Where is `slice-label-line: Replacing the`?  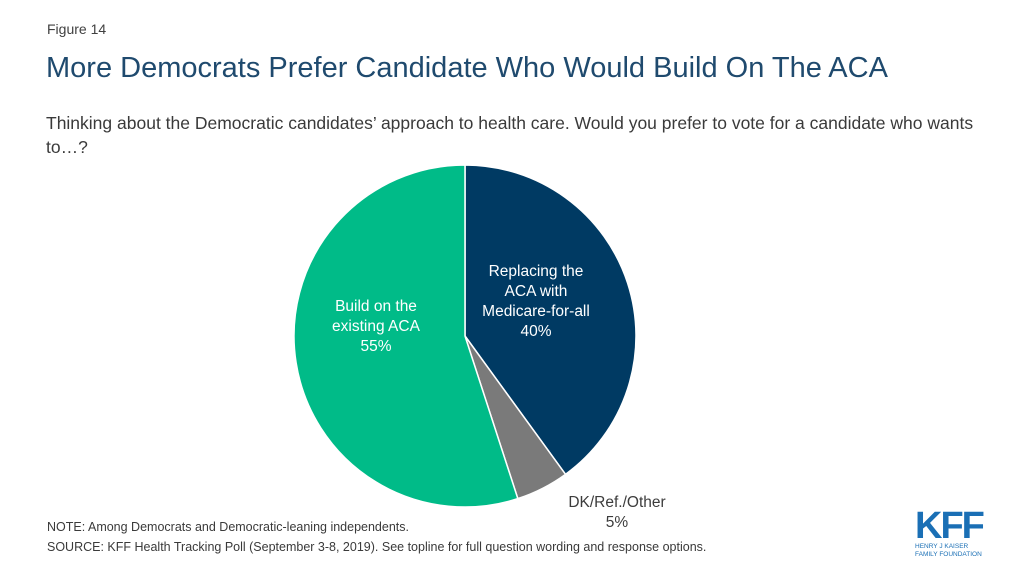 slice-label-line: Replacing the is located at coordinates (536, 271).